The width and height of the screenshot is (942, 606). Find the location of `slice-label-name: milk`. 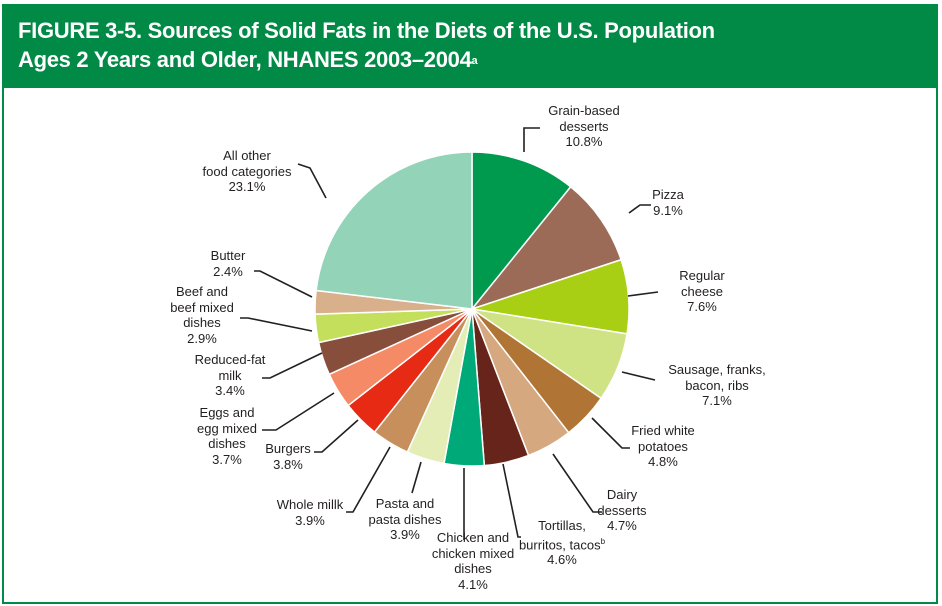

slice-label-name: milk is located at coordinates (230, 375).